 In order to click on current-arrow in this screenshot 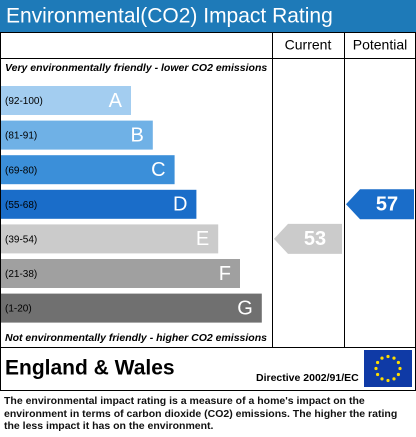, I will do `click(308, 238)`.